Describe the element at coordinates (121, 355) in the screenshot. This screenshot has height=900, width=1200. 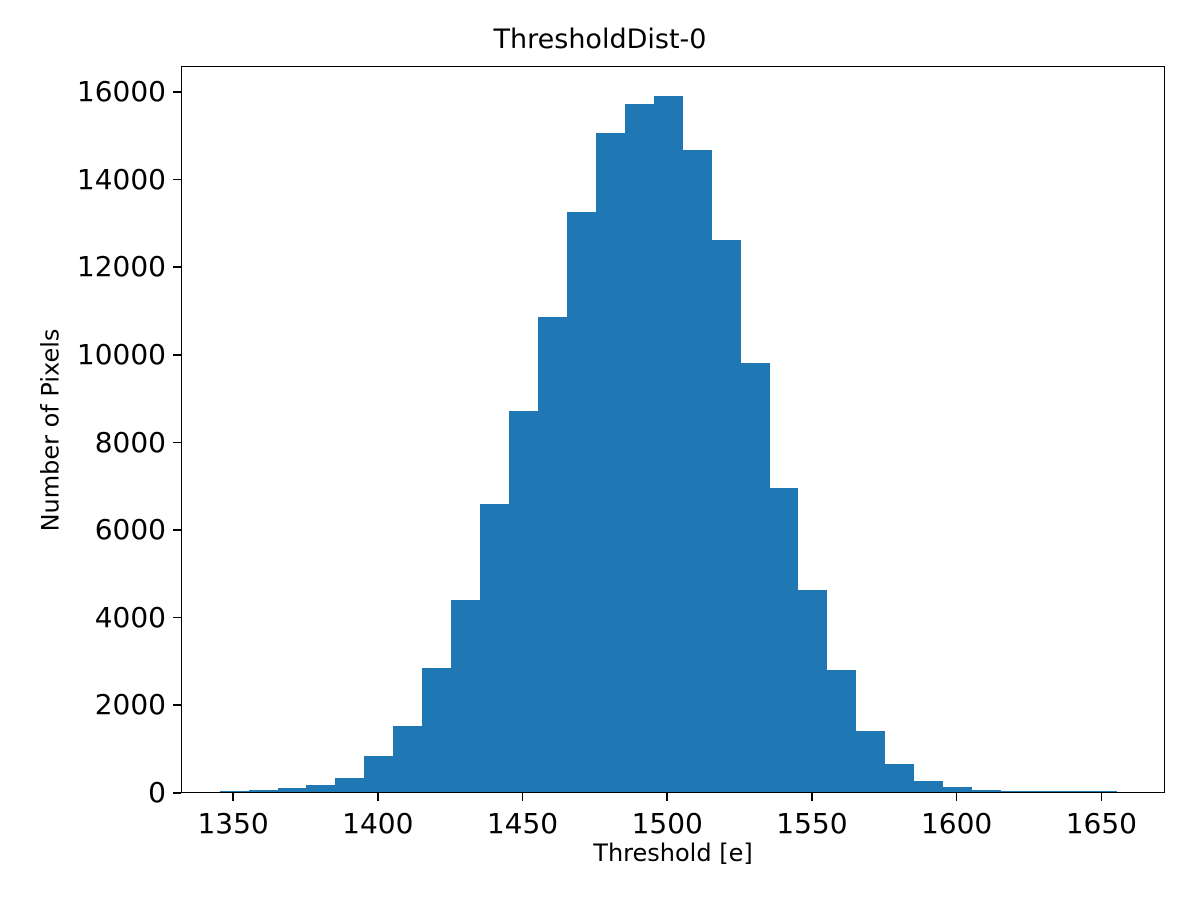
I see `y-tick-label: 10000` at that location.